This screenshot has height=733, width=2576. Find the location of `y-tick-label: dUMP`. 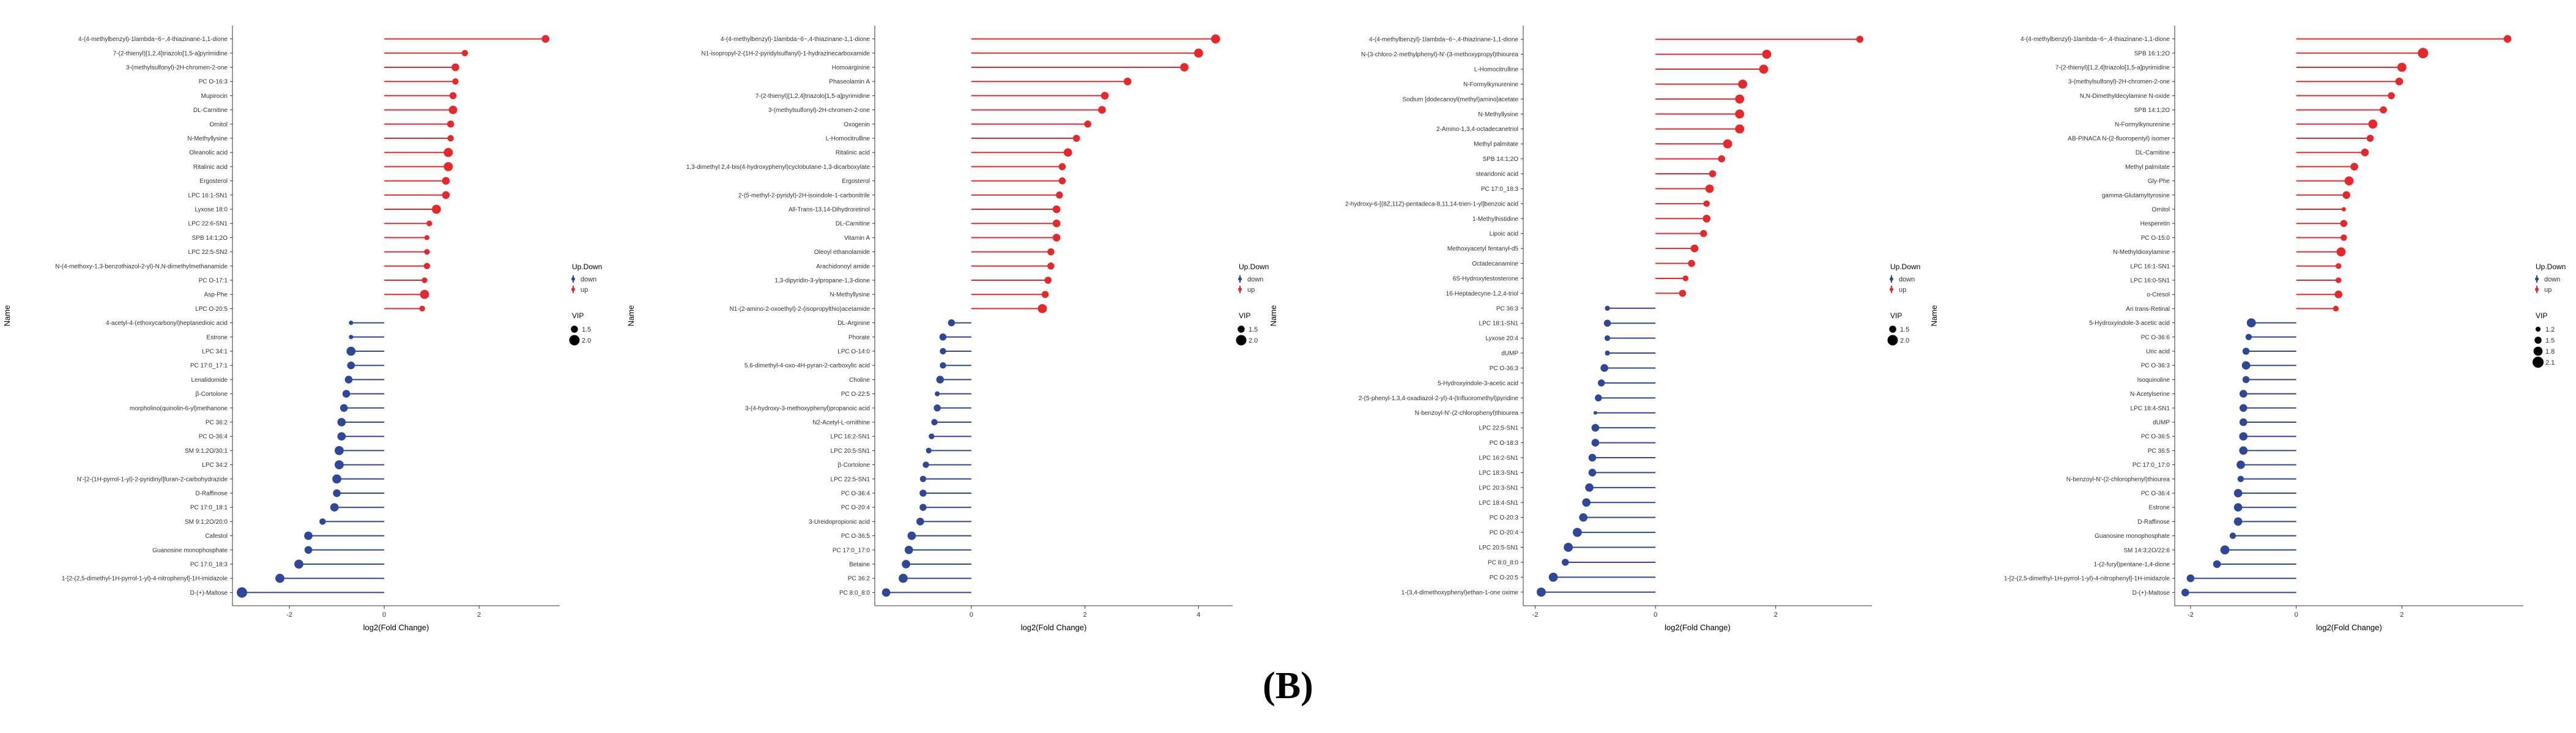

y-tick-label: dUMP is located at coordinates (2161, 423).